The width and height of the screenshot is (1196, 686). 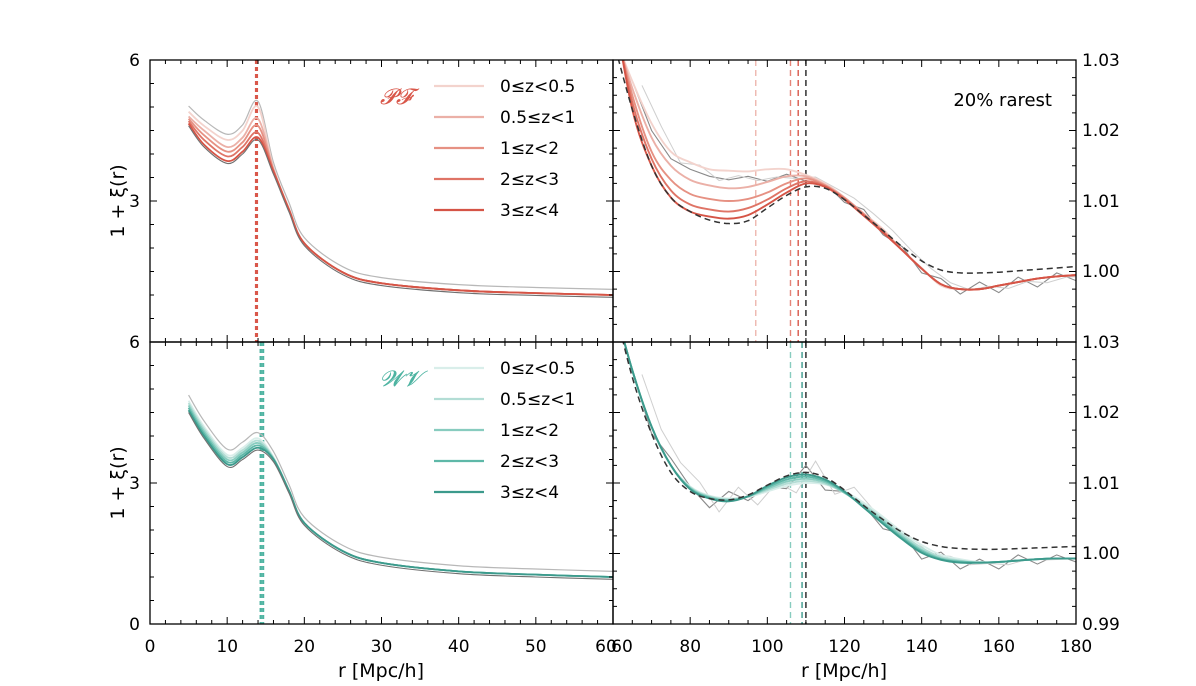 I want to click on y-tick-label-top-3: 3, so click(x=134, y=202).